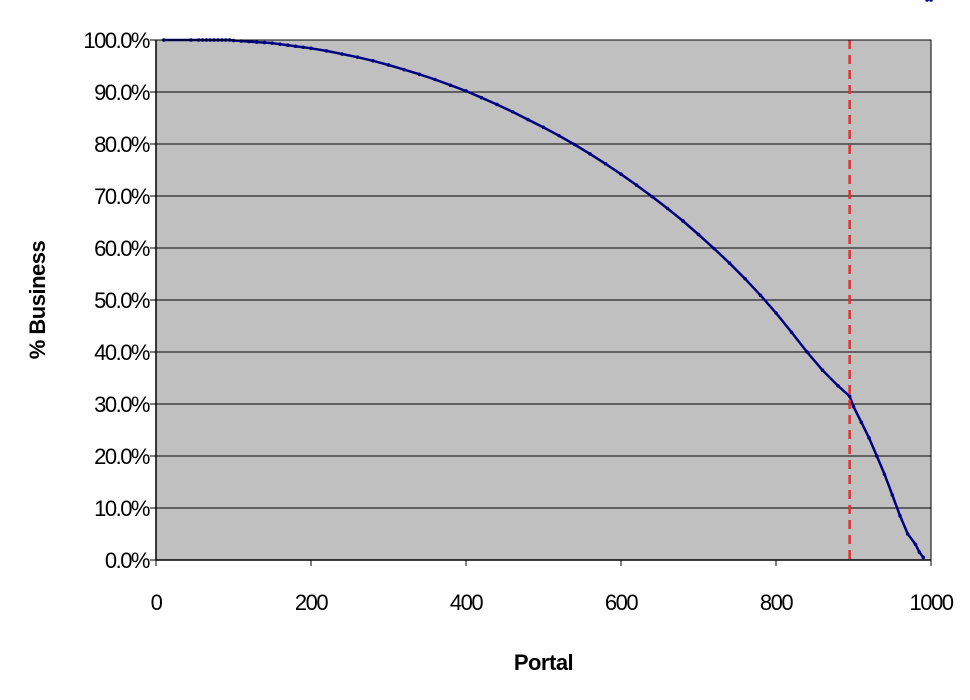 Image resolution: width=970 pixels, height=700 pixels. What do you see at coordinates (932, 602) in the screenshot?
I see `x-tick-label: 1000` at bounding box center [932, 602].